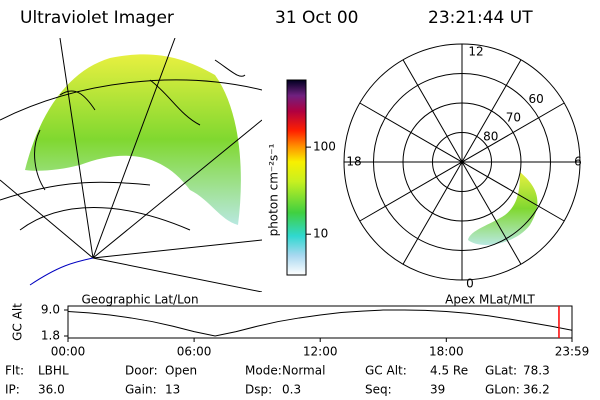  Describe the element at coordinates (172, 390) in the screenshot. I see `info-value: 13` at that location.